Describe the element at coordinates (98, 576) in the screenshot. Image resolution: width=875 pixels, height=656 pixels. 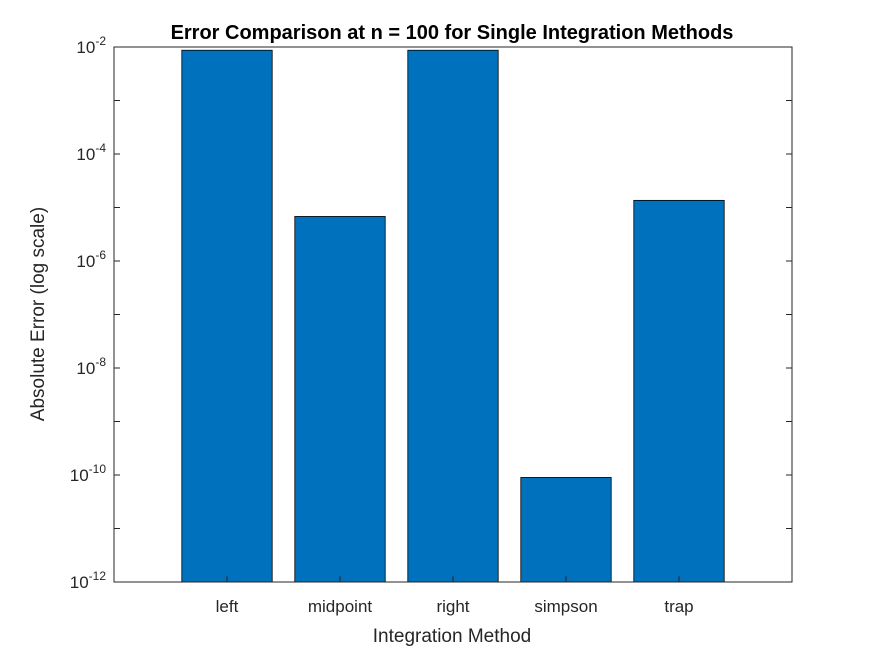
I see `y-tick-exponent: -12` at that location.